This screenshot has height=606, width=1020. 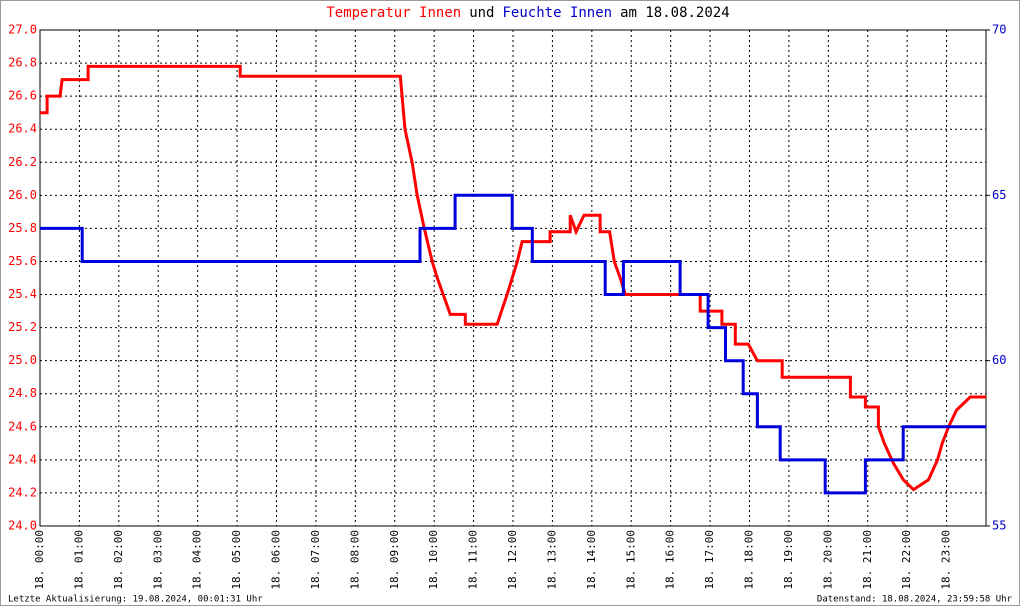 I want to click on y2-tick-label: 70, so click(x=999, y=30).